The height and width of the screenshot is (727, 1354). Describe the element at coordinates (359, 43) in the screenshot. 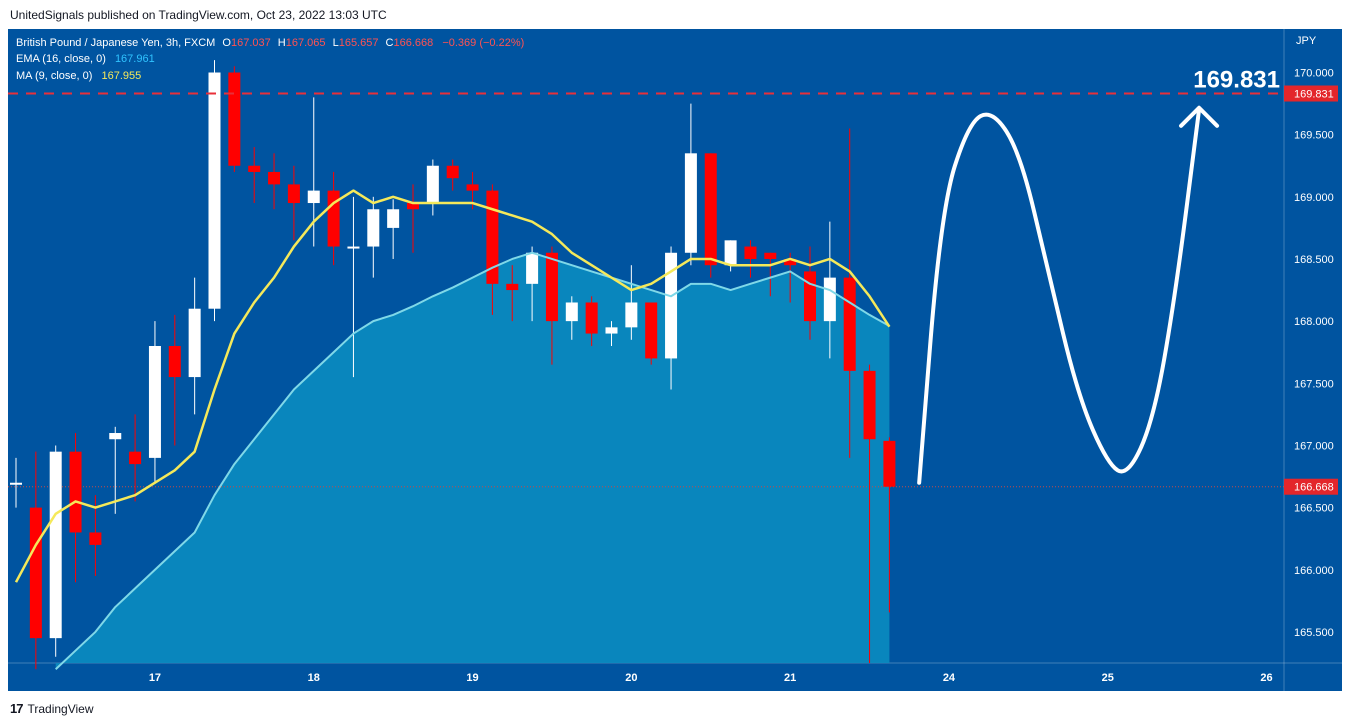

I see `legend-low-value: 165.657` at that location.